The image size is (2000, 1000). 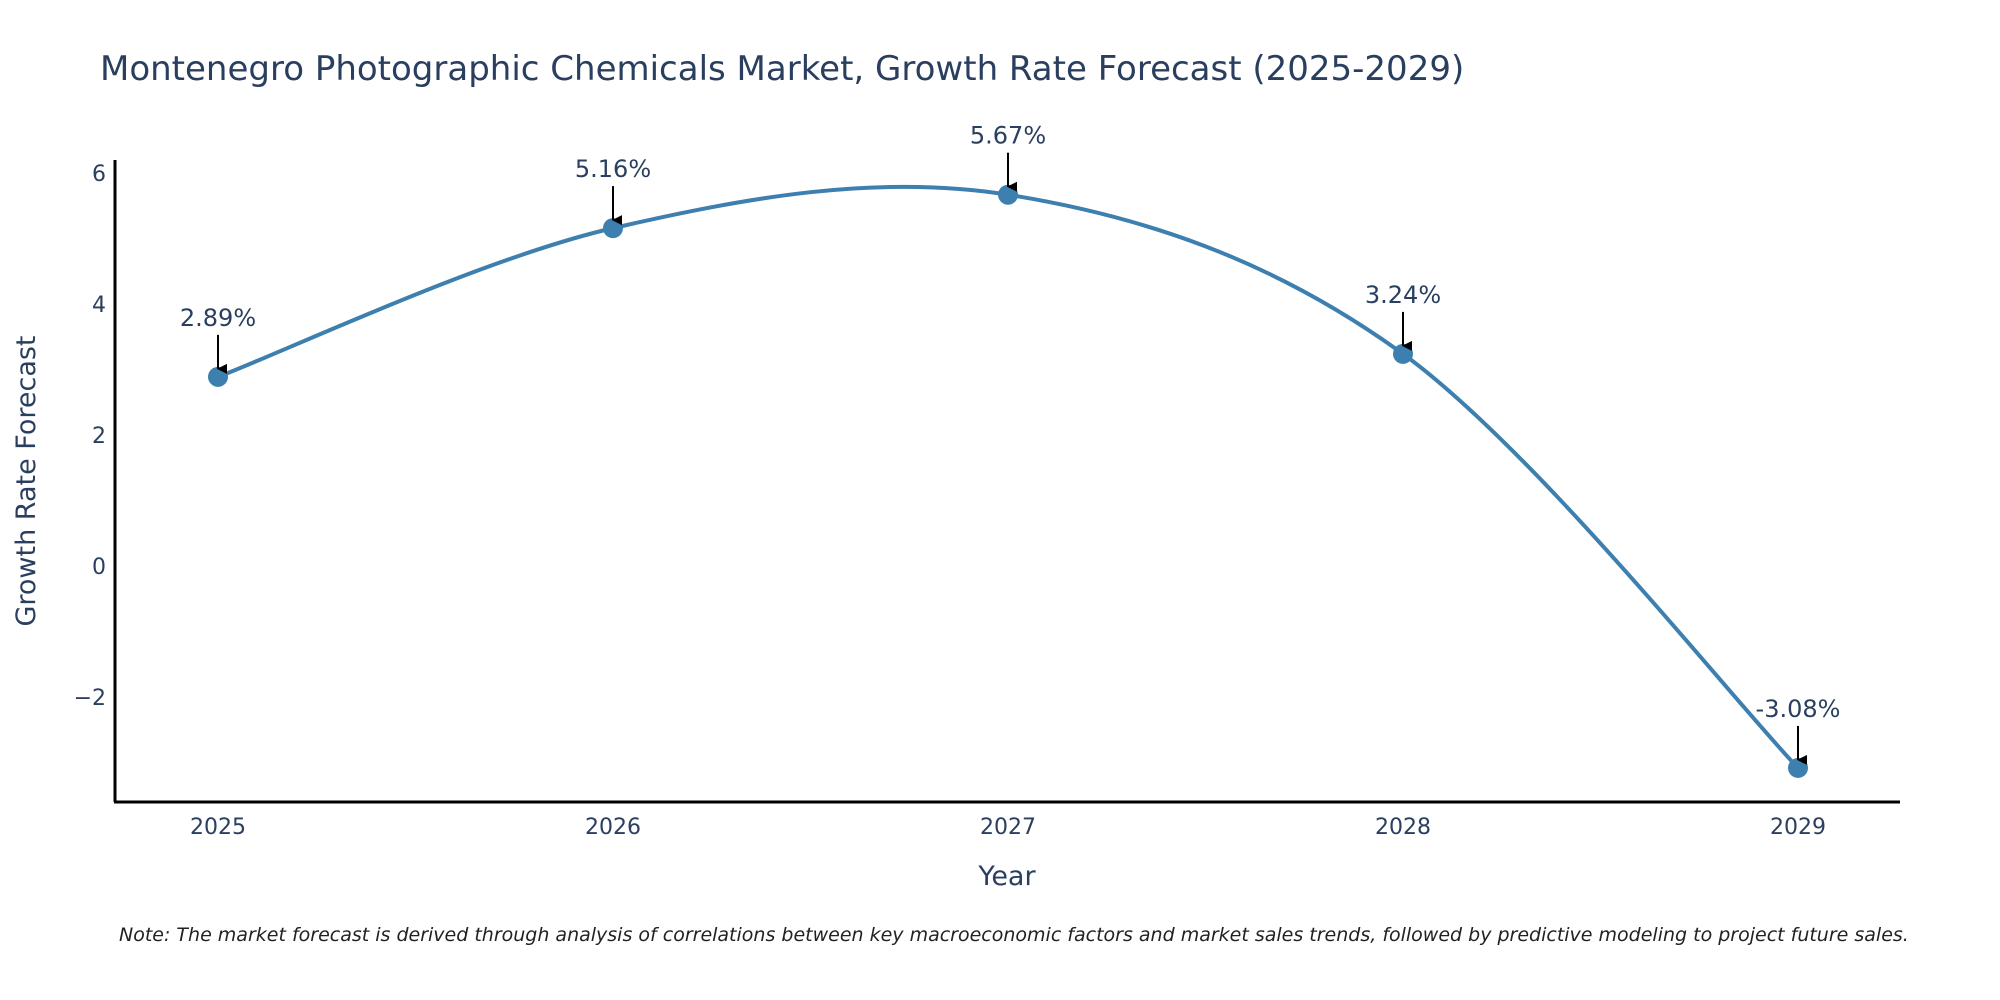 What do you see at coordinates (613, 827) in the screenshot?
I see `x-tick-label: 2026` at bounding box center [613, 827].